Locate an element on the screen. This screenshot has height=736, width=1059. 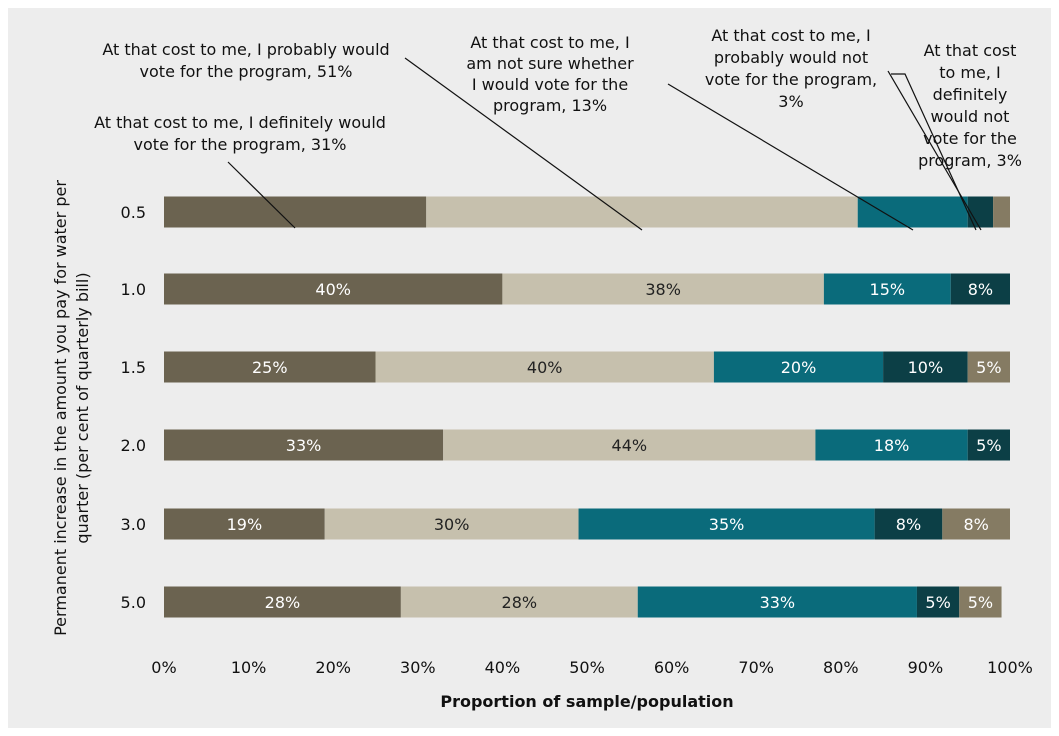
annotation-text: program, 13% is located at coordinates (550, 105).